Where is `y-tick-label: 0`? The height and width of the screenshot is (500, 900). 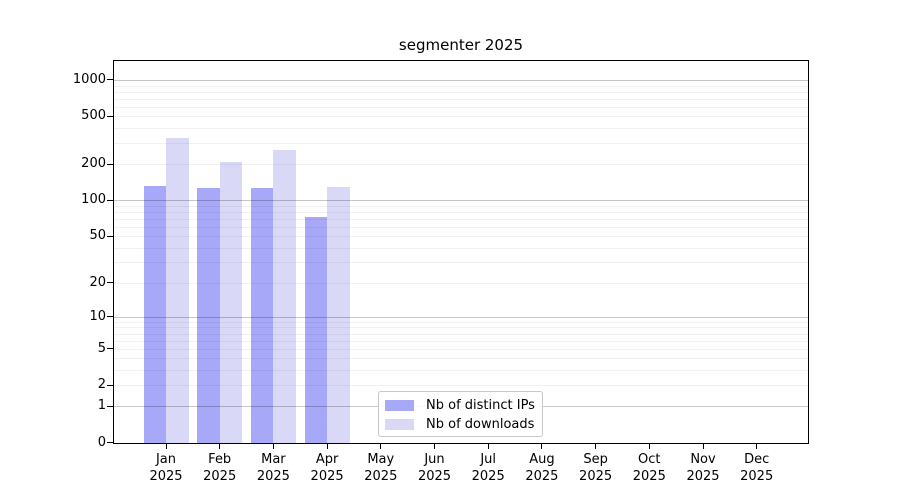 y-tick-label: 0 is located at coordinates (101, 442).